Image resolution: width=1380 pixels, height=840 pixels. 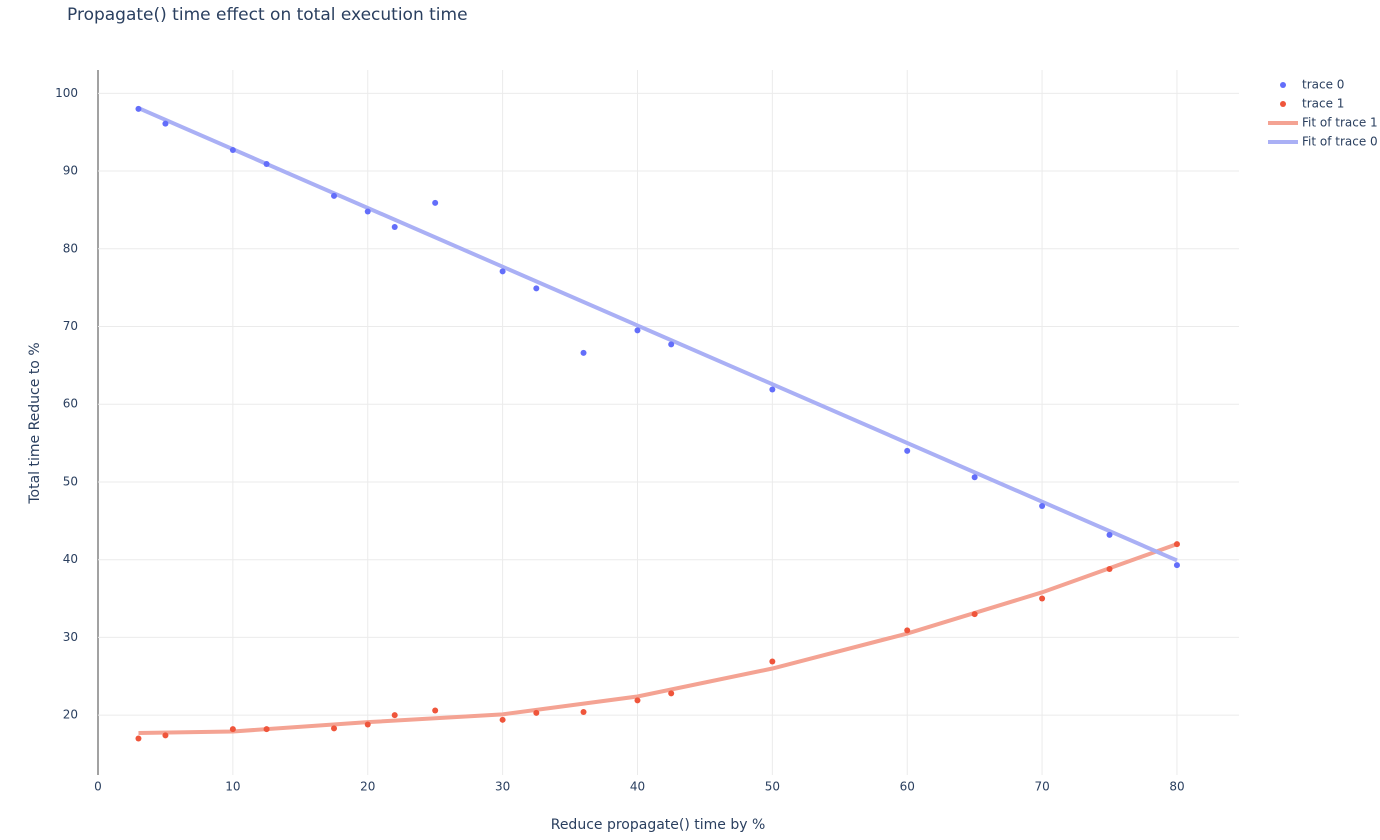 I want to click on x-tick-label: 10, so click(x=232, y=787).